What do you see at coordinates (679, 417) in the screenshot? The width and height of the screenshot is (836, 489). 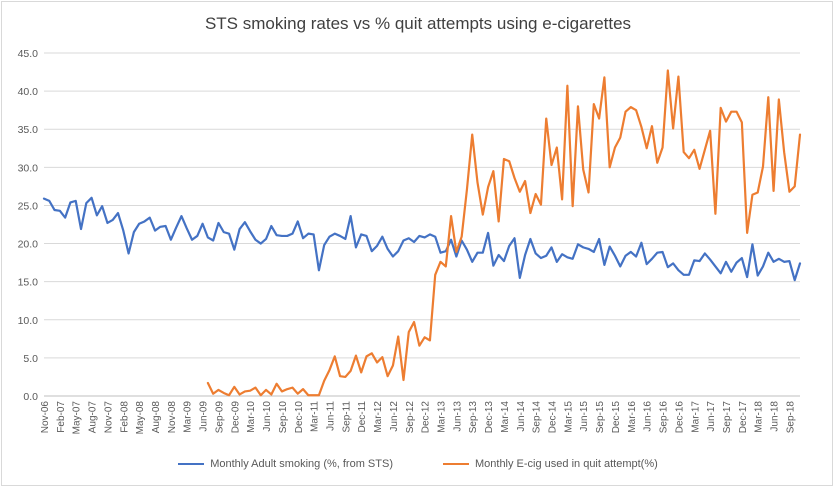 I see `x-tick-label: Dec-16` at bounding box center [679, 417].